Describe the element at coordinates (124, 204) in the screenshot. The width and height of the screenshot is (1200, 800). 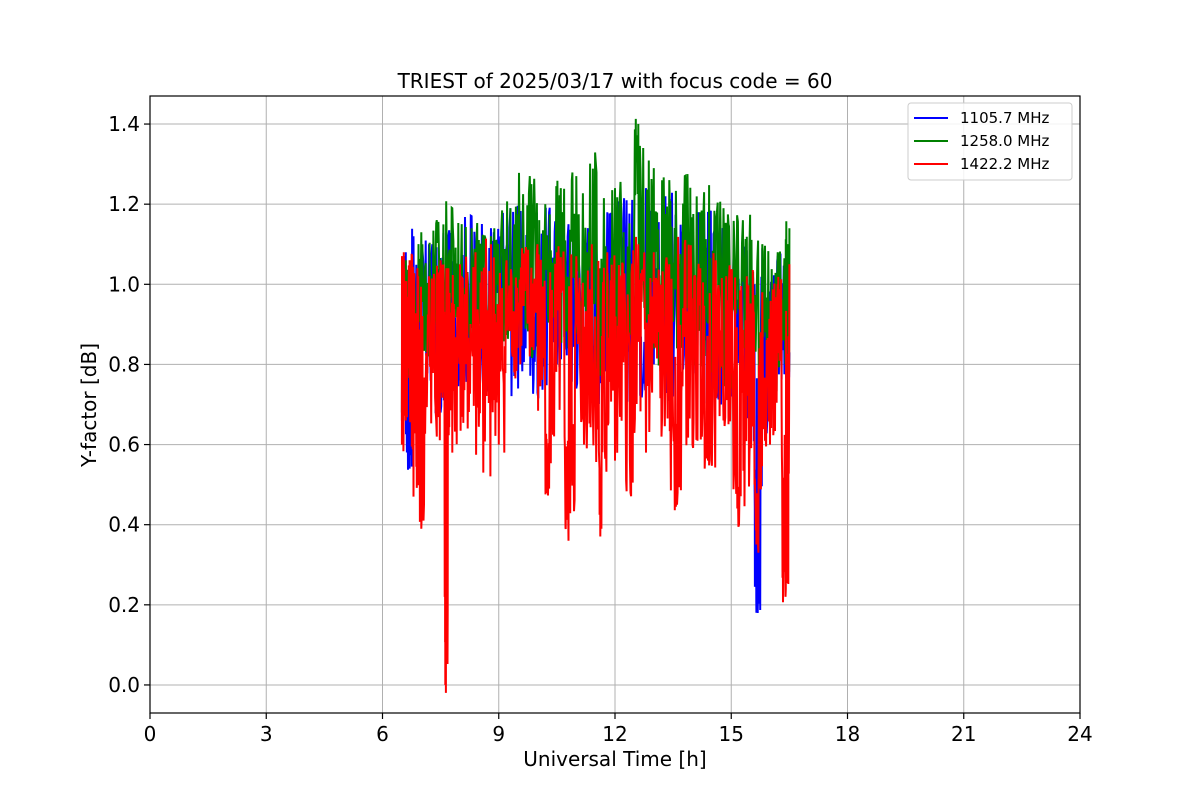
I see `y-tick-label: 1.2` at that location.